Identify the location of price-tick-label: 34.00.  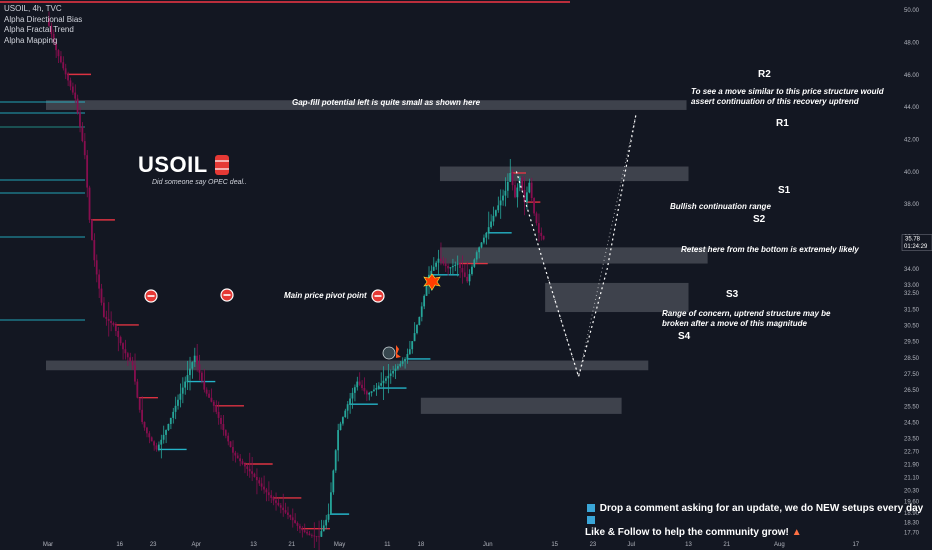
(912, 270).